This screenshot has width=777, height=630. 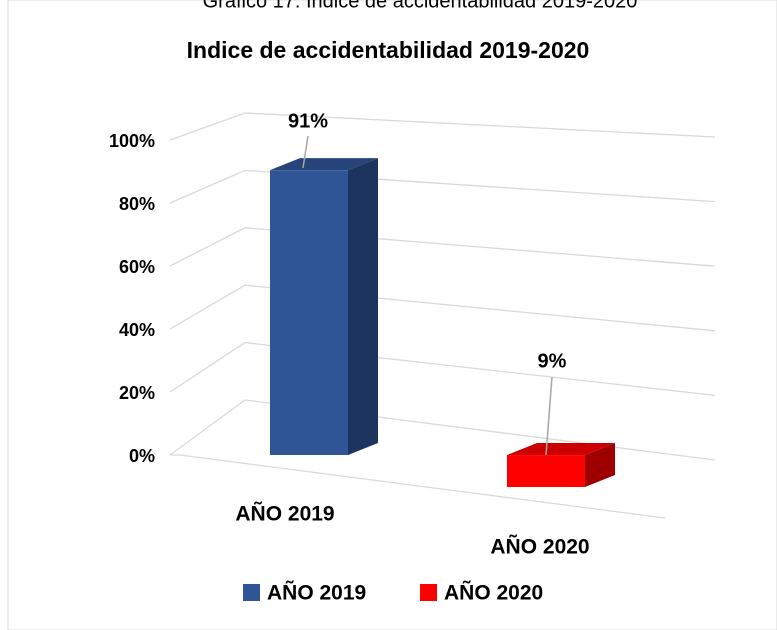 I want to click on chart-title: Indice de accidentabilidad 2019-2020, so click(x=388, y=50).